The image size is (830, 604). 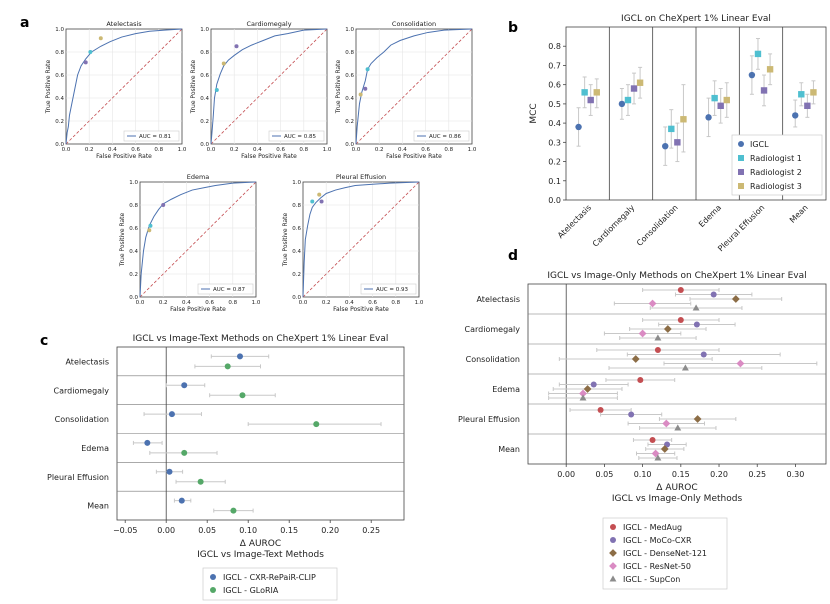 I want to click on y-axis-label: MCC, so click(x=534, y=113).